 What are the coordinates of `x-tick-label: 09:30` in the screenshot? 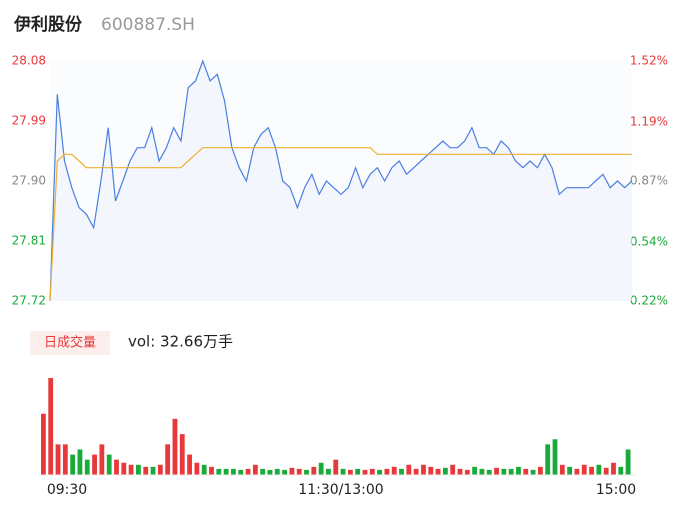 It's located at (67, 490).